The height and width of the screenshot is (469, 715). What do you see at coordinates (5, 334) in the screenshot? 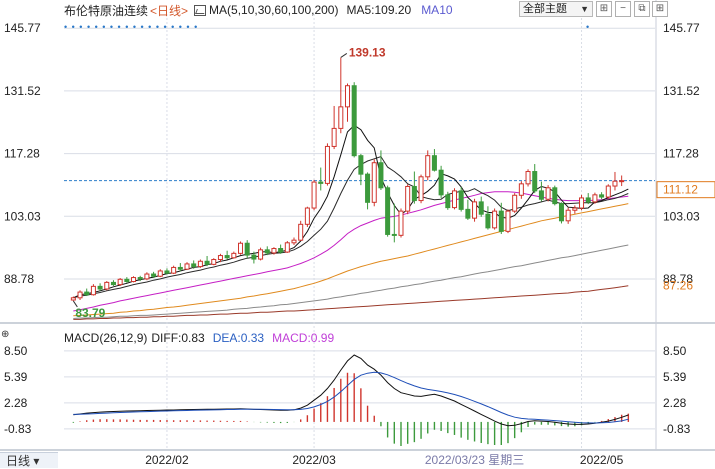
I see `crosshair-icon: ⊕` at bounding box center [5, 334].